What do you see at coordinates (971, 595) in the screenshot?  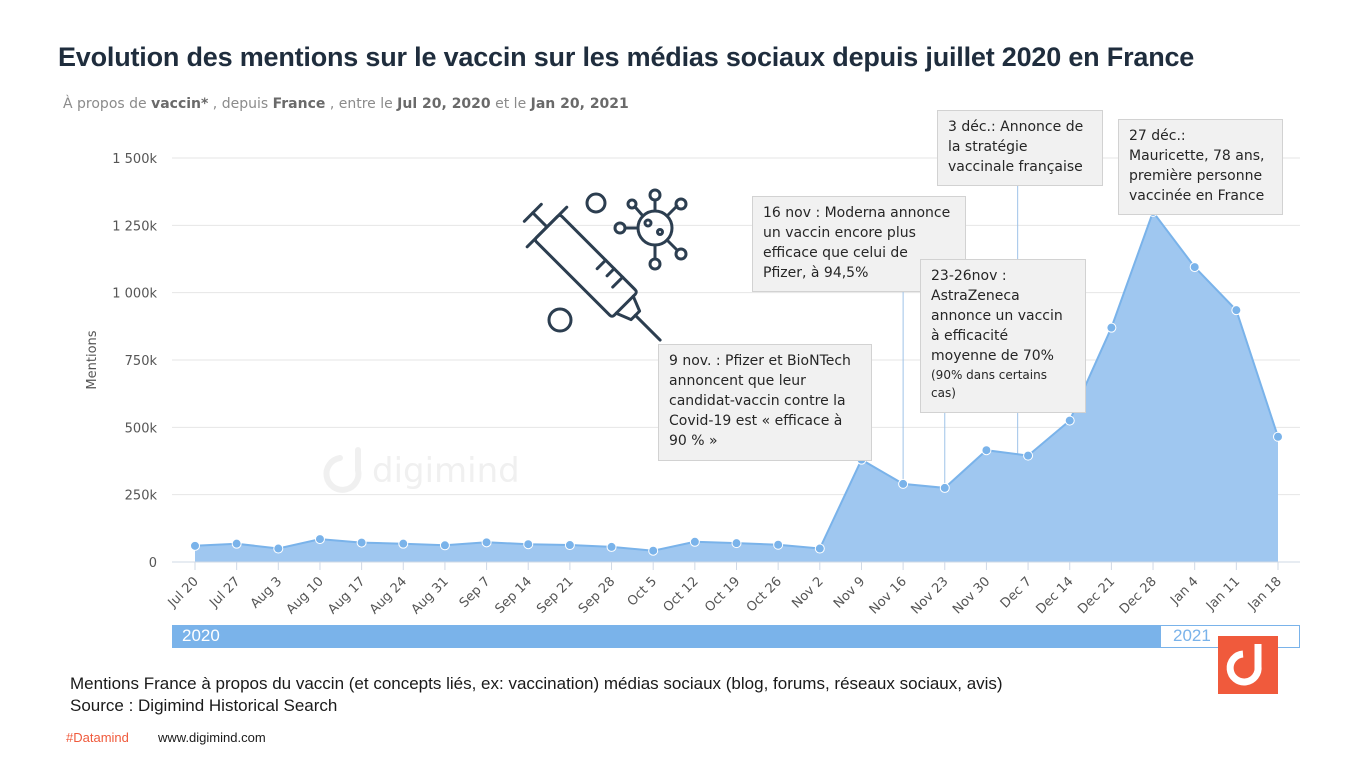 I see `x-tick-label: Nov 30` at bounding box center [971, 595].